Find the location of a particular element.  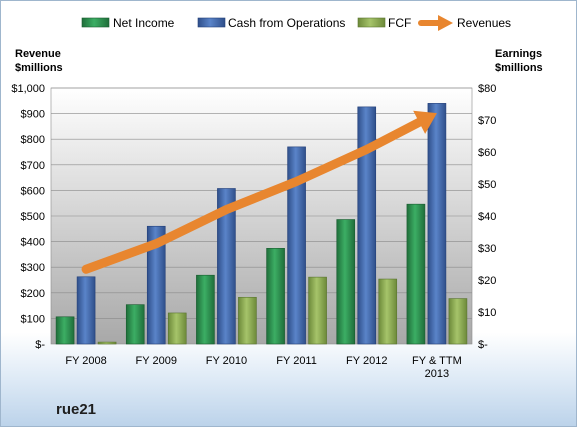

legend-item-revenues: Revenues is located at coordinates (464, 23).